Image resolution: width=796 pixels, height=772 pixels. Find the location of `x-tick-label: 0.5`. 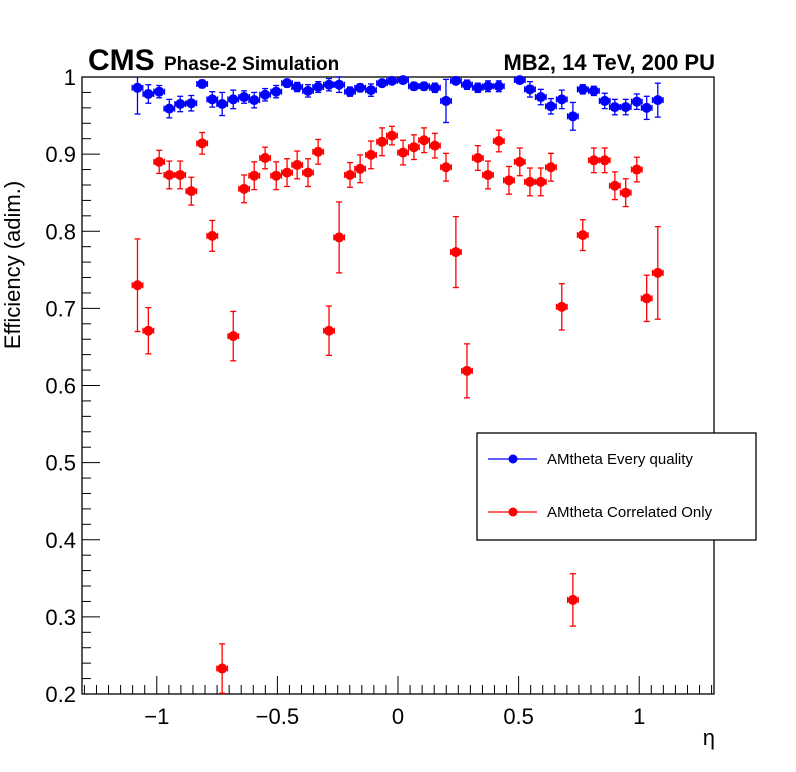

x-tick-label: 0.5 is located at coordinates (518, 716).